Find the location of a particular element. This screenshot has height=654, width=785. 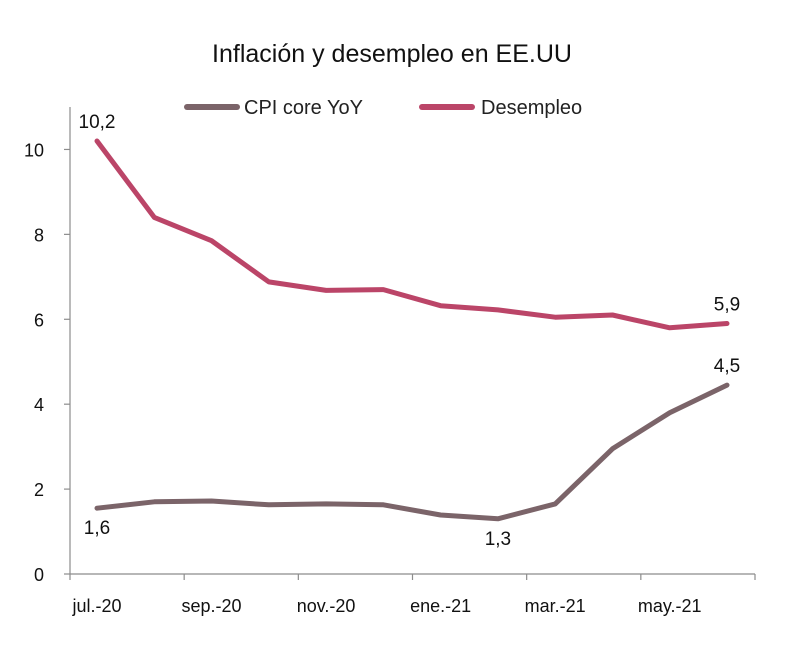

x-tick-label: mar.-21 is located at coordinates (555, 606).